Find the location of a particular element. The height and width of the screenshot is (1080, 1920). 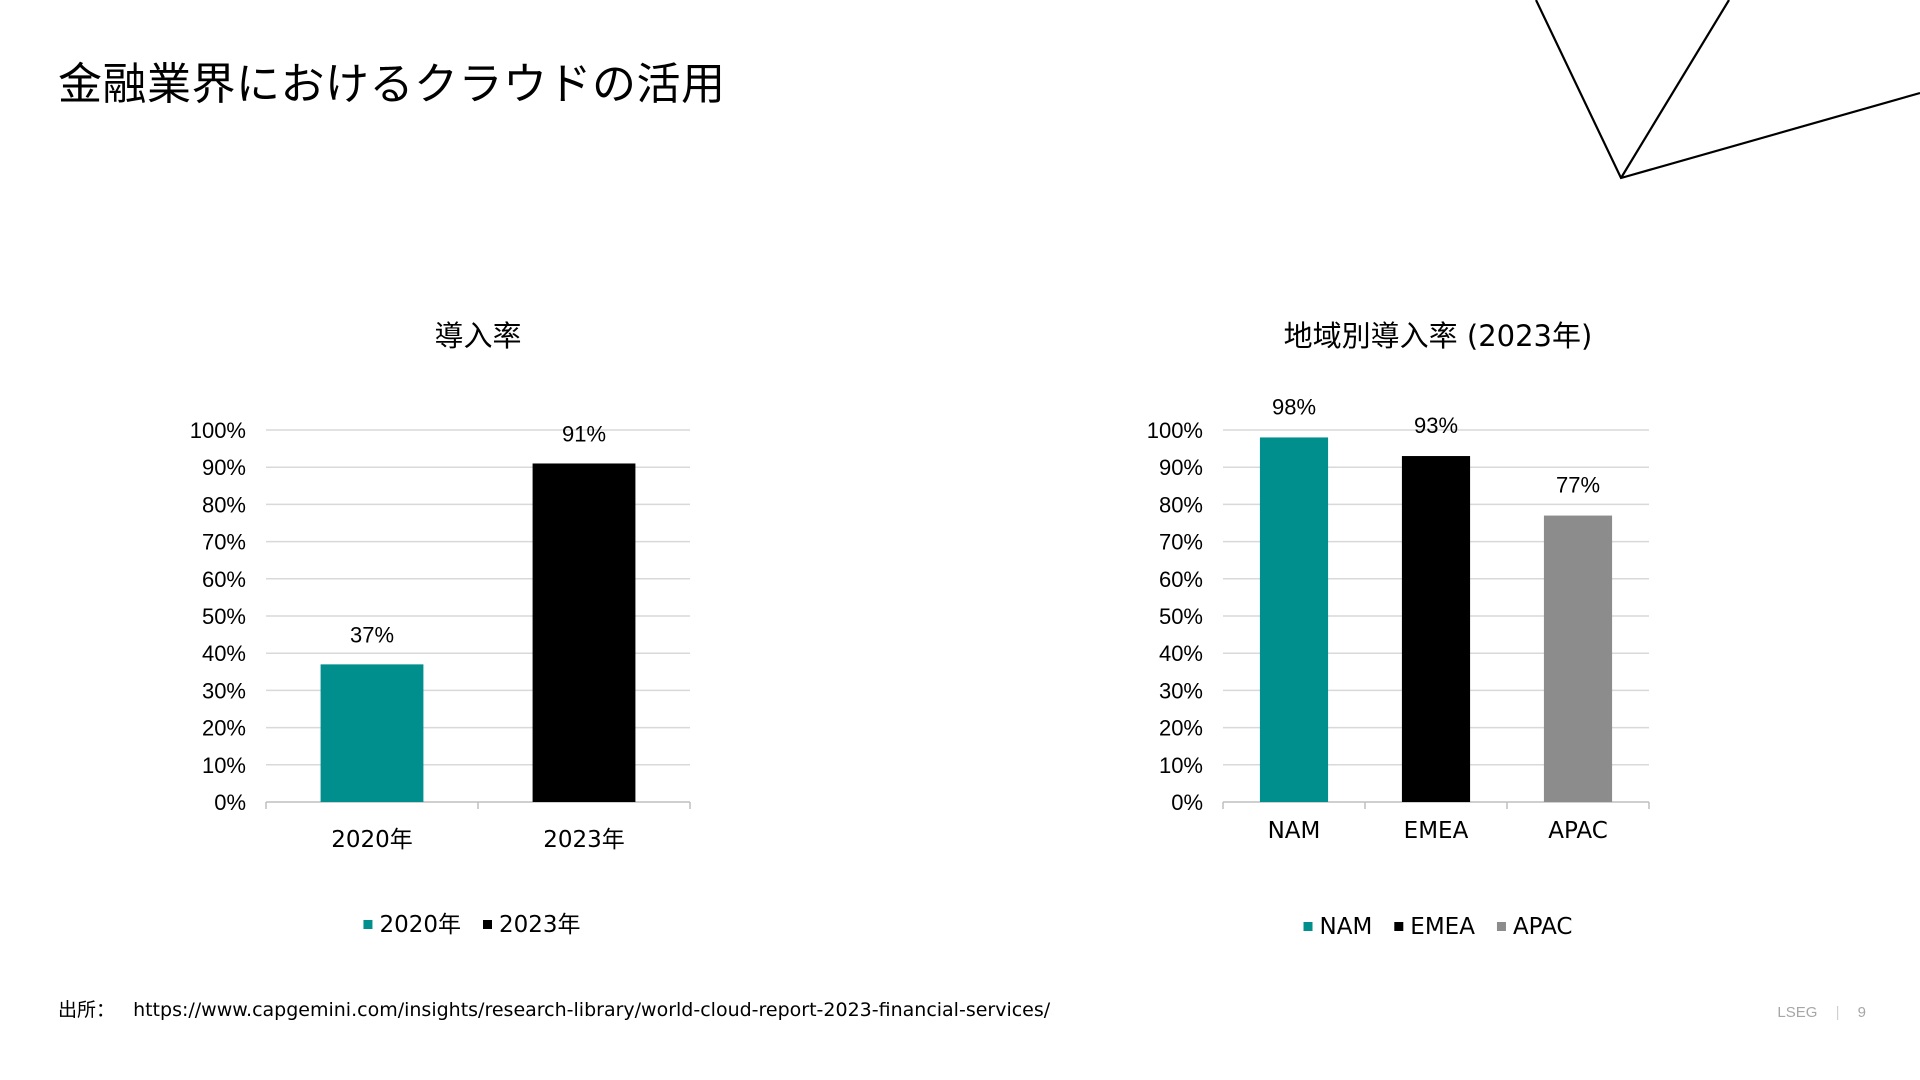

chart2-legend-label-emea: EMEA is located at coordinates (1442, 927).